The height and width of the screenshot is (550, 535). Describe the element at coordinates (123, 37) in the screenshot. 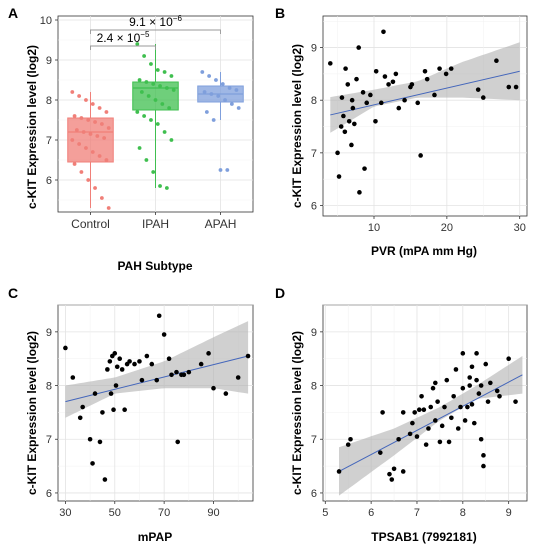

I see `p-value-label: 2.4 × 10⁻⁵` at that location.